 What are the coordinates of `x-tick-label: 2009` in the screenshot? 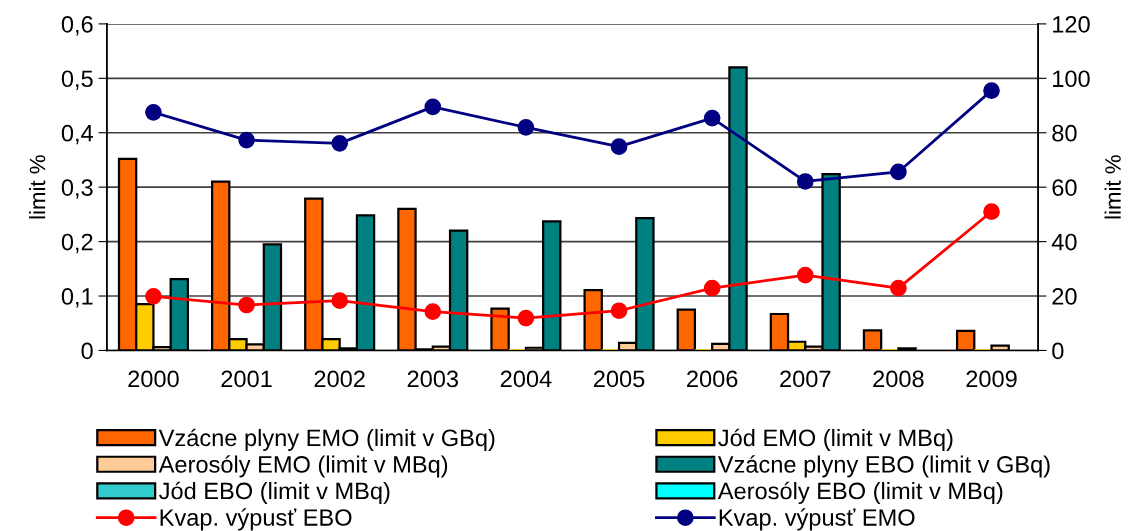 It's located at (991, 379).